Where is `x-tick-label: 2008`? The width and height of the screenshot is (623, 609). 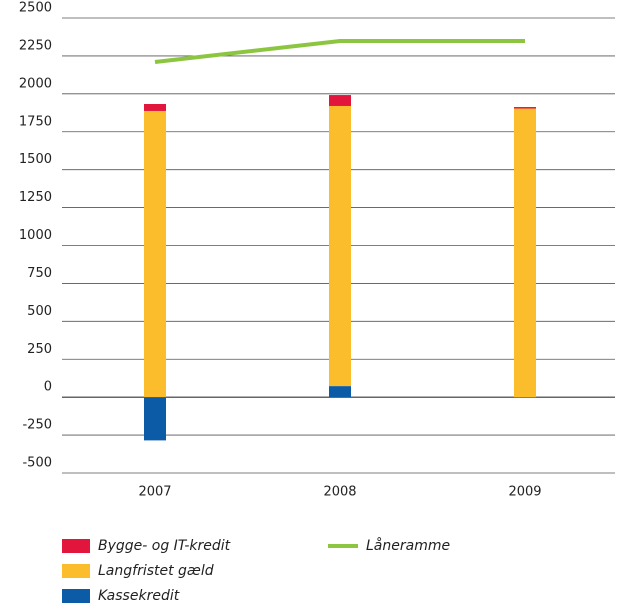
x-tick-label: 2008 is located at coordinates (339, 492).